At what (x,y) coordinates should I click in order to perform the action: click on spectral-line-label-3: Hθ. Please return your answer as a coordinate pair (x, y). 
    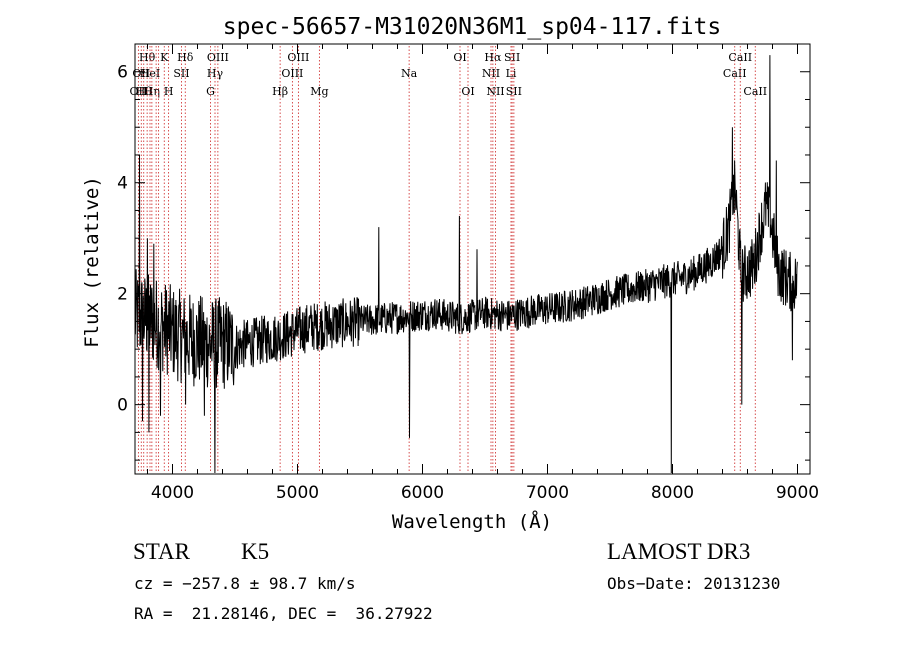
    Looking at the image, I should click on (147, 57).